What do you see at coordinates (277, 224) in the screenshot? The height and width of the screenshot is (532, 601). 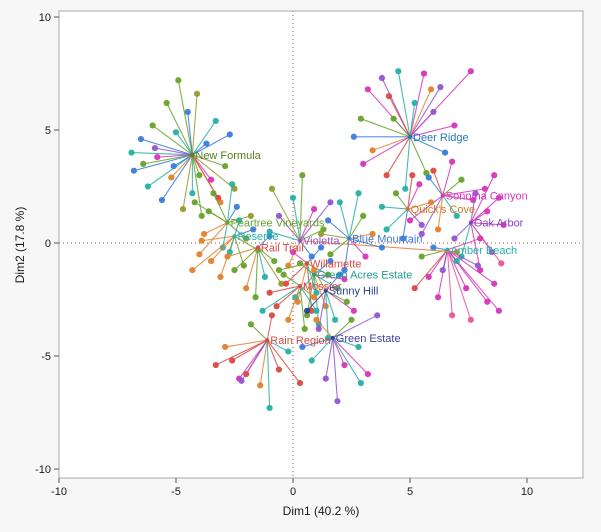 I see `cluster-label: Peartree Vineyards` at bounding box center [277, 224].